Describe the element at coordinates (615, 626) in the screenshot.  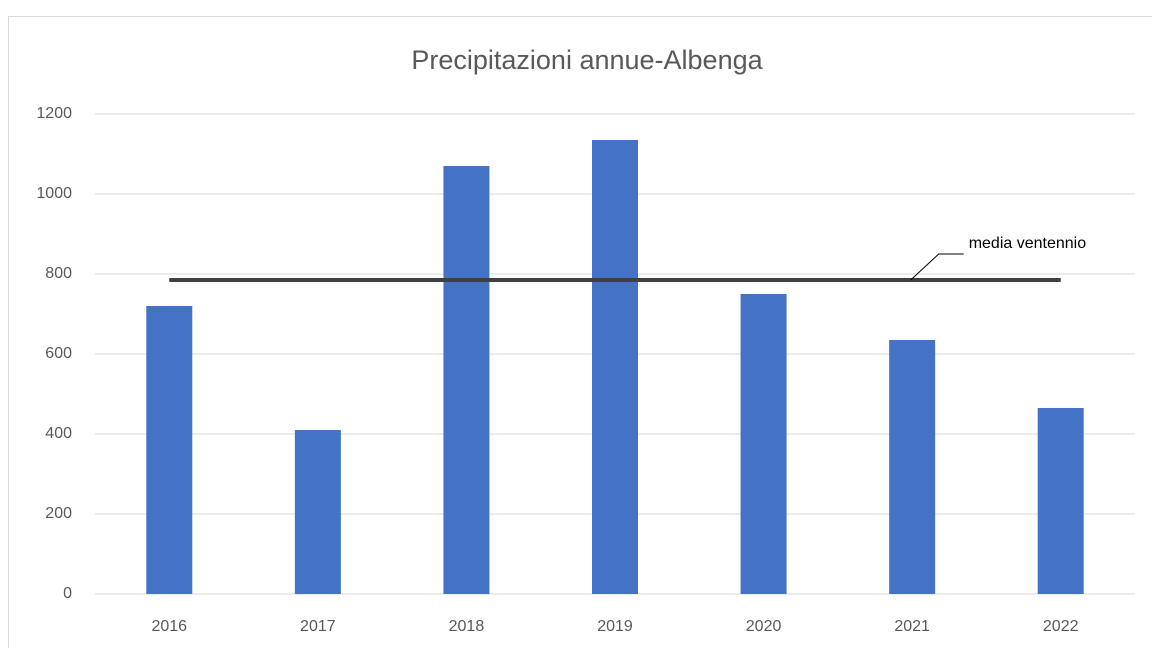
I see `x-tick-label: 2019` at that location.